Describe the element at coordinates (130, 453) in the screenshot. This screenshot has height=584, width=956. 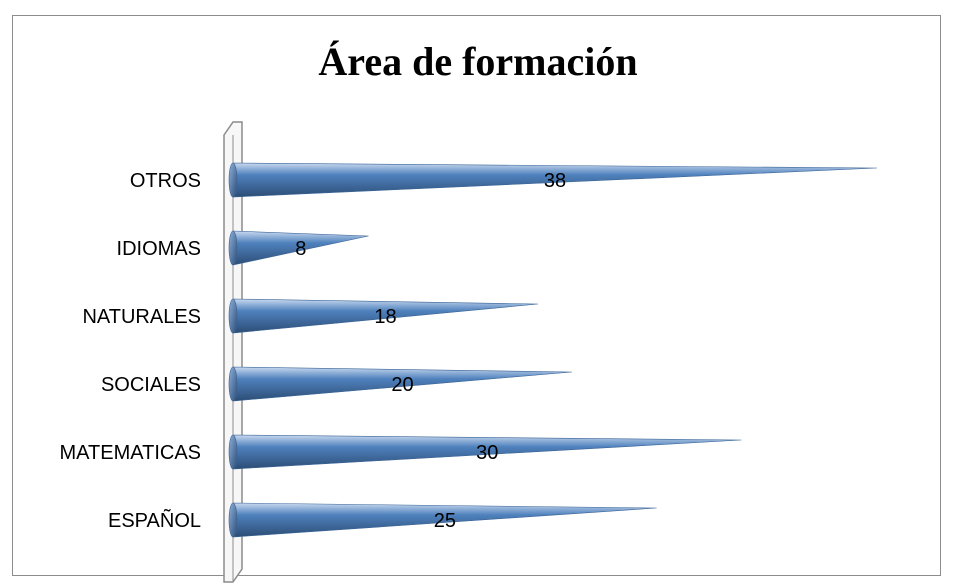
I see `category-label: MATEMATICAS` at that location.